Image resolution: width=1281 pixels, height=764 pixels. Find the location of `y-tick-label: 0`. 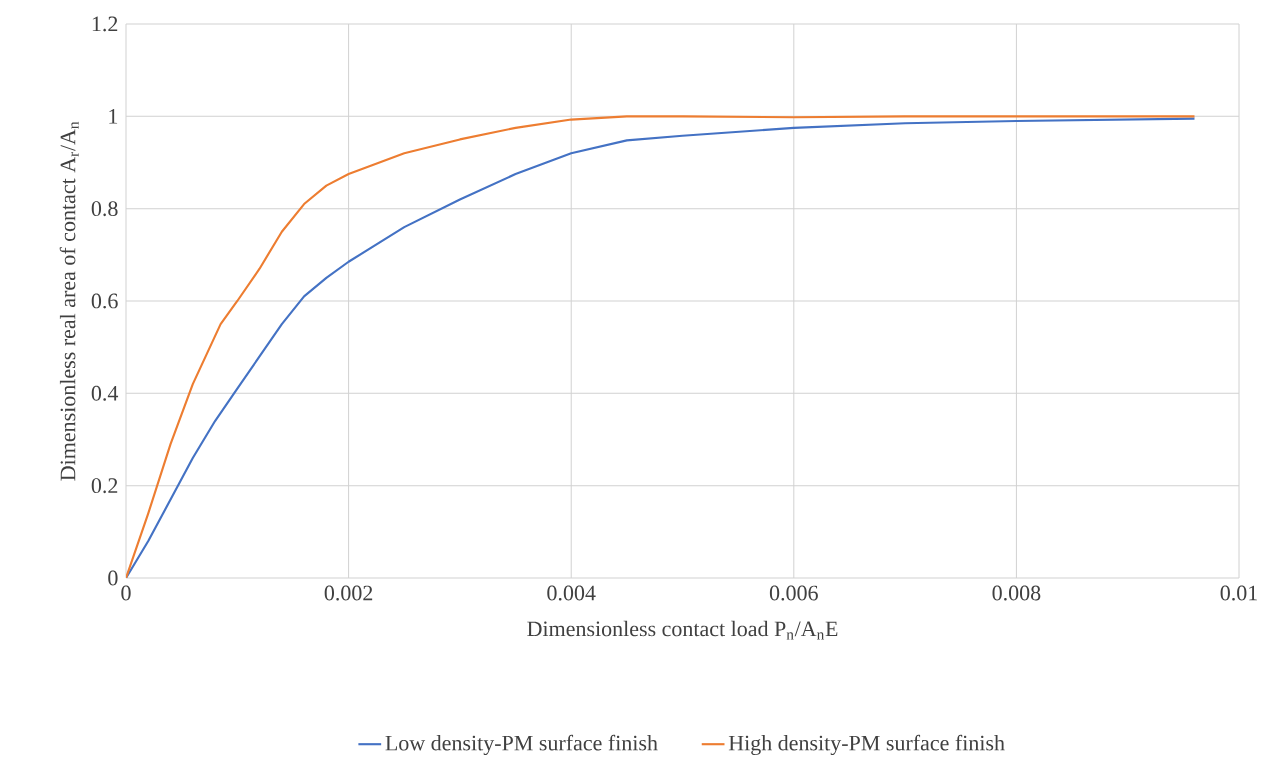

y-tick-label: 0 is located at coordinates (113, 578).